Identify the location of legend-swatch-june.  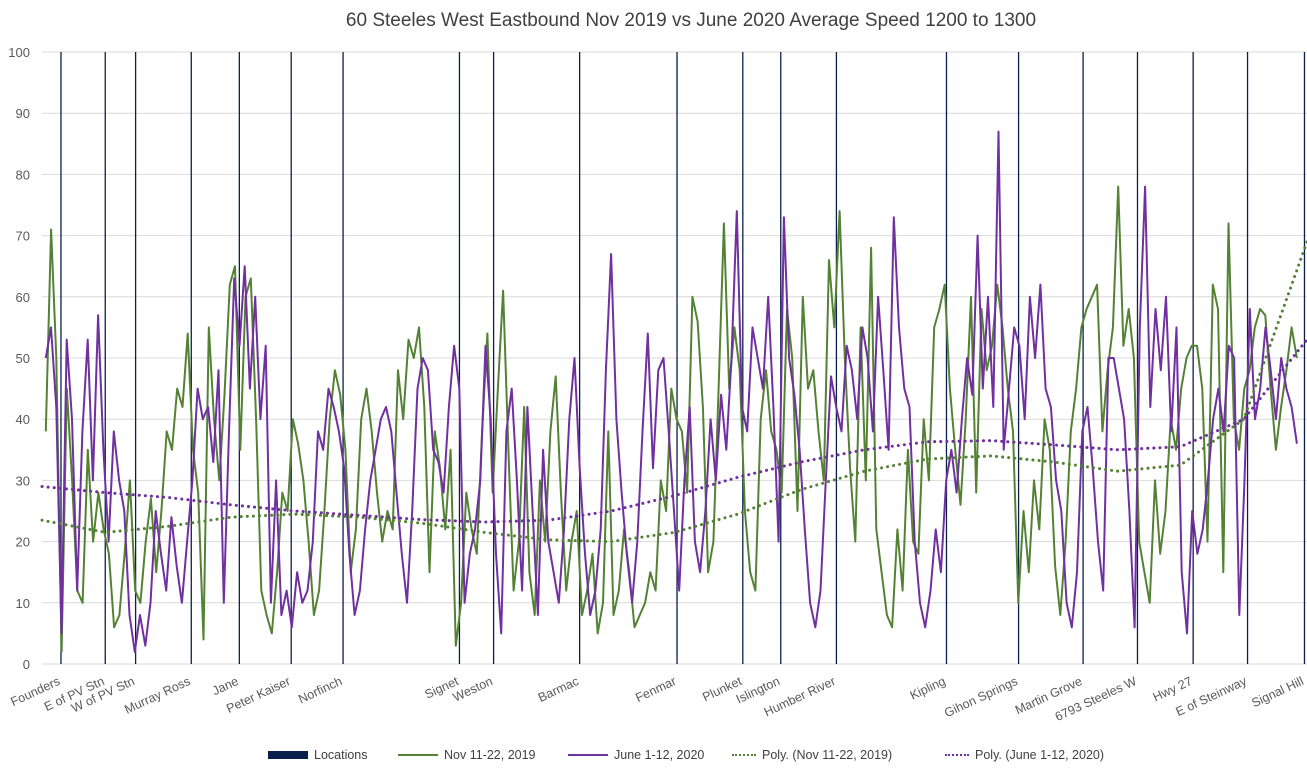
(588, 755).